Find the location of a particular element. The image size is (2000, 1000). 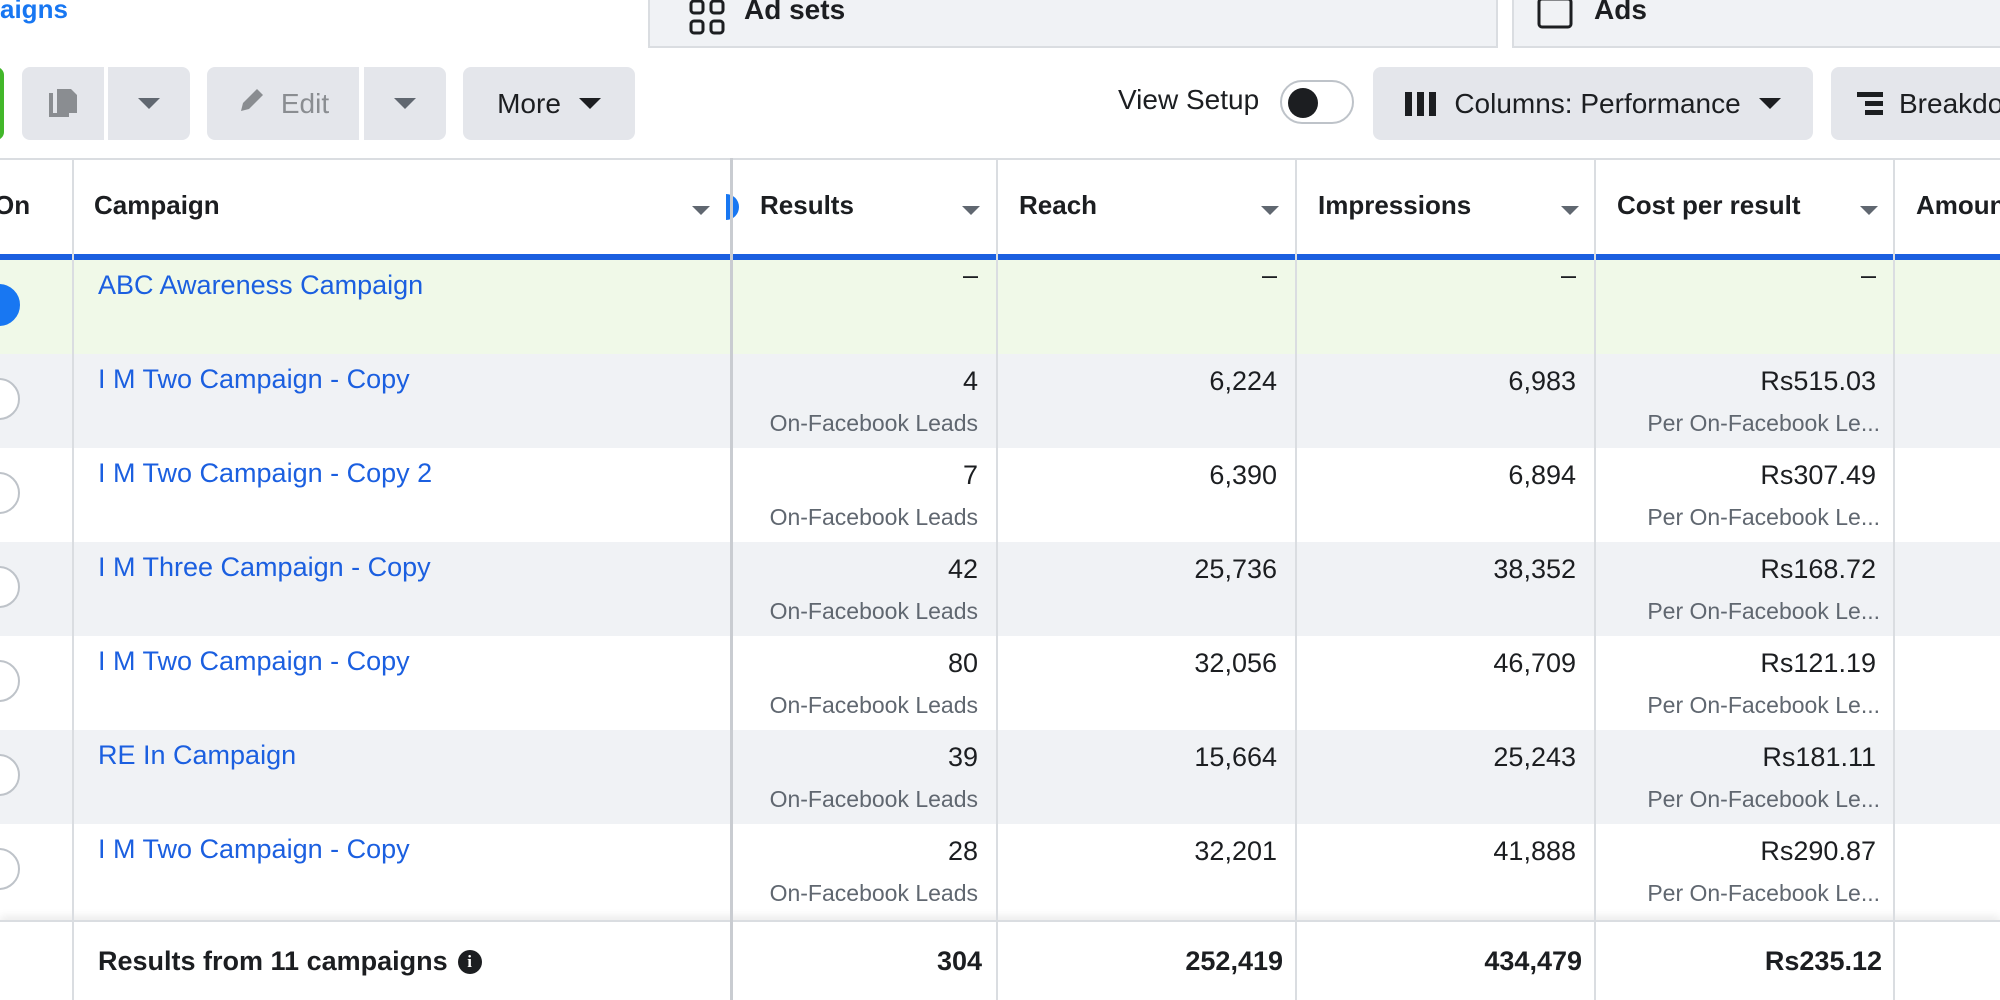

more-button: More is located at coordinates (549, 103).